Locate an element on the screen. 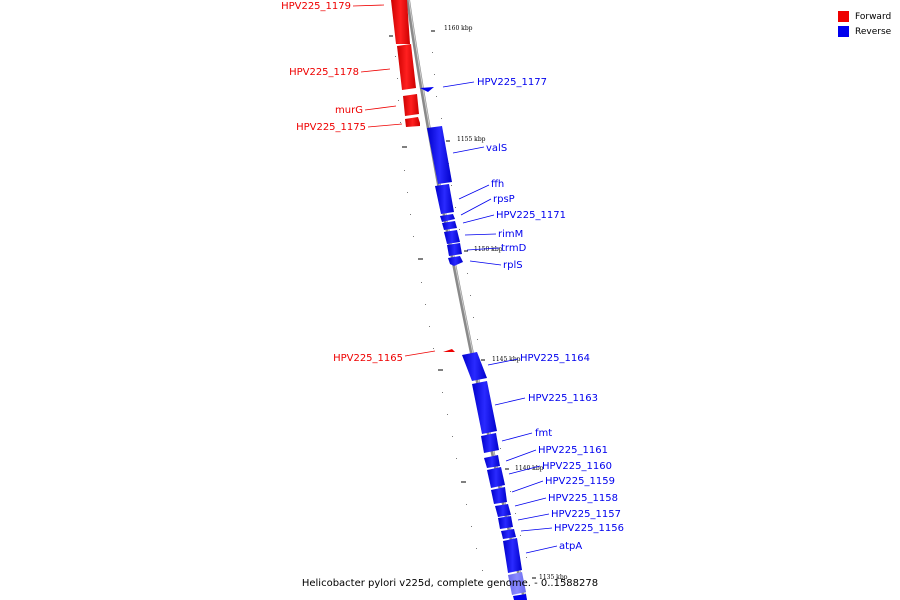 The image size is (900, 600). scale-label: 1160 kbp is located at coordinates (458, 28).